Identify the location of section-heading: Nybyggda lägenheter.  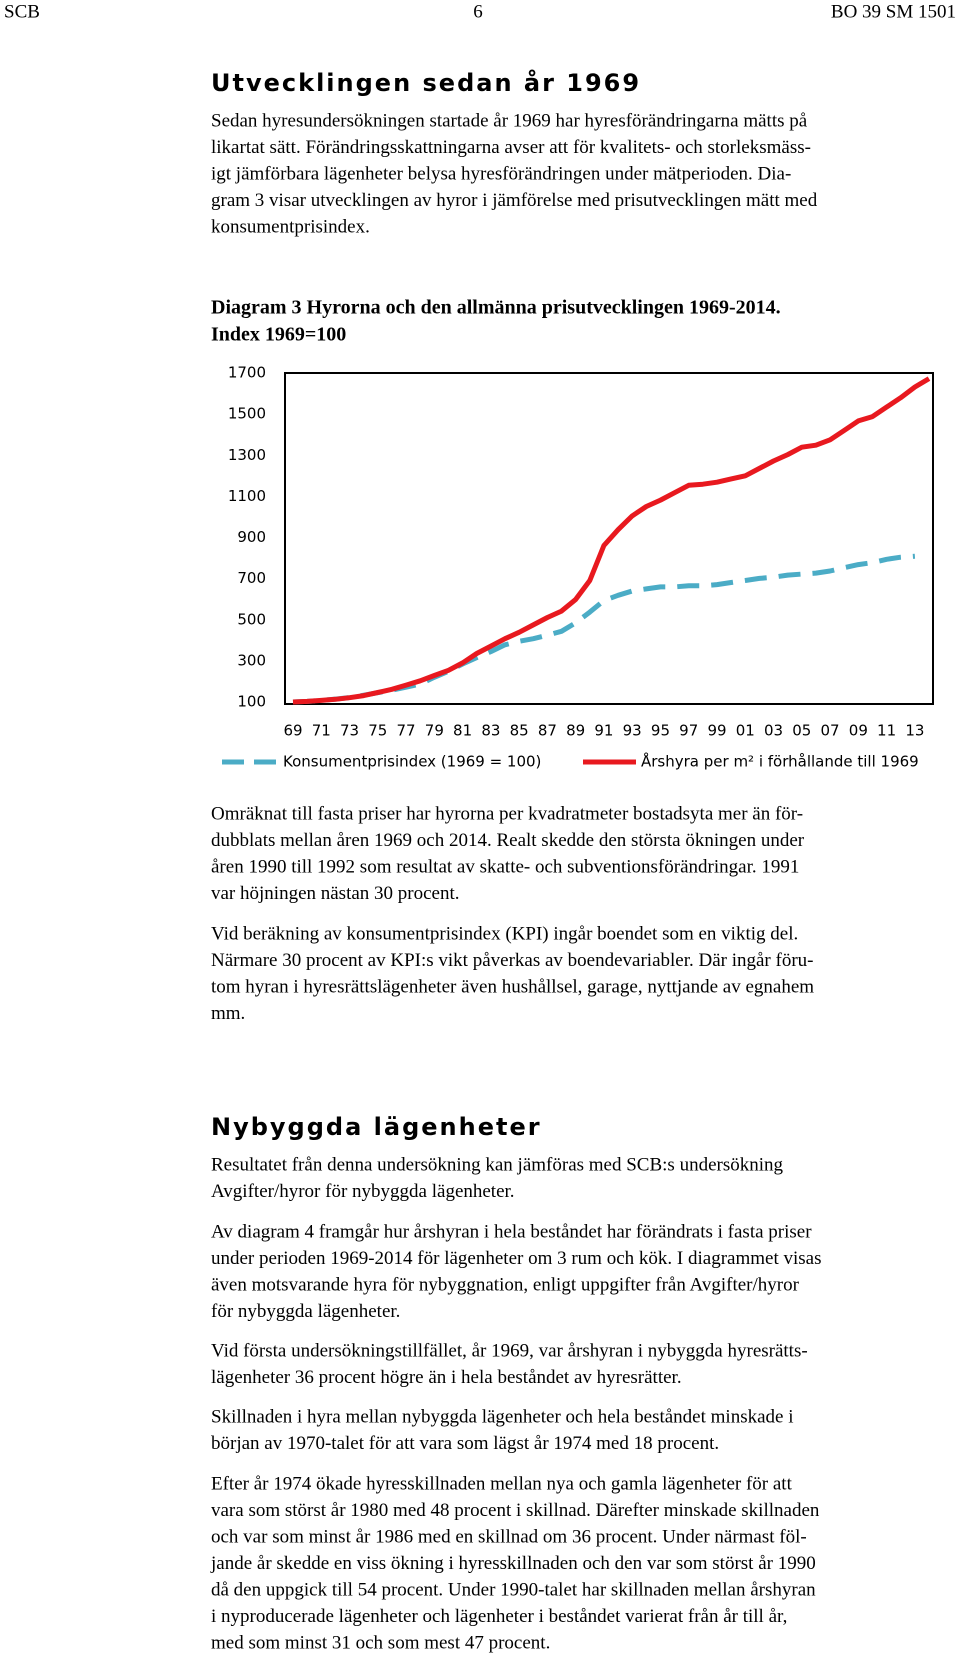
(376, 1127).